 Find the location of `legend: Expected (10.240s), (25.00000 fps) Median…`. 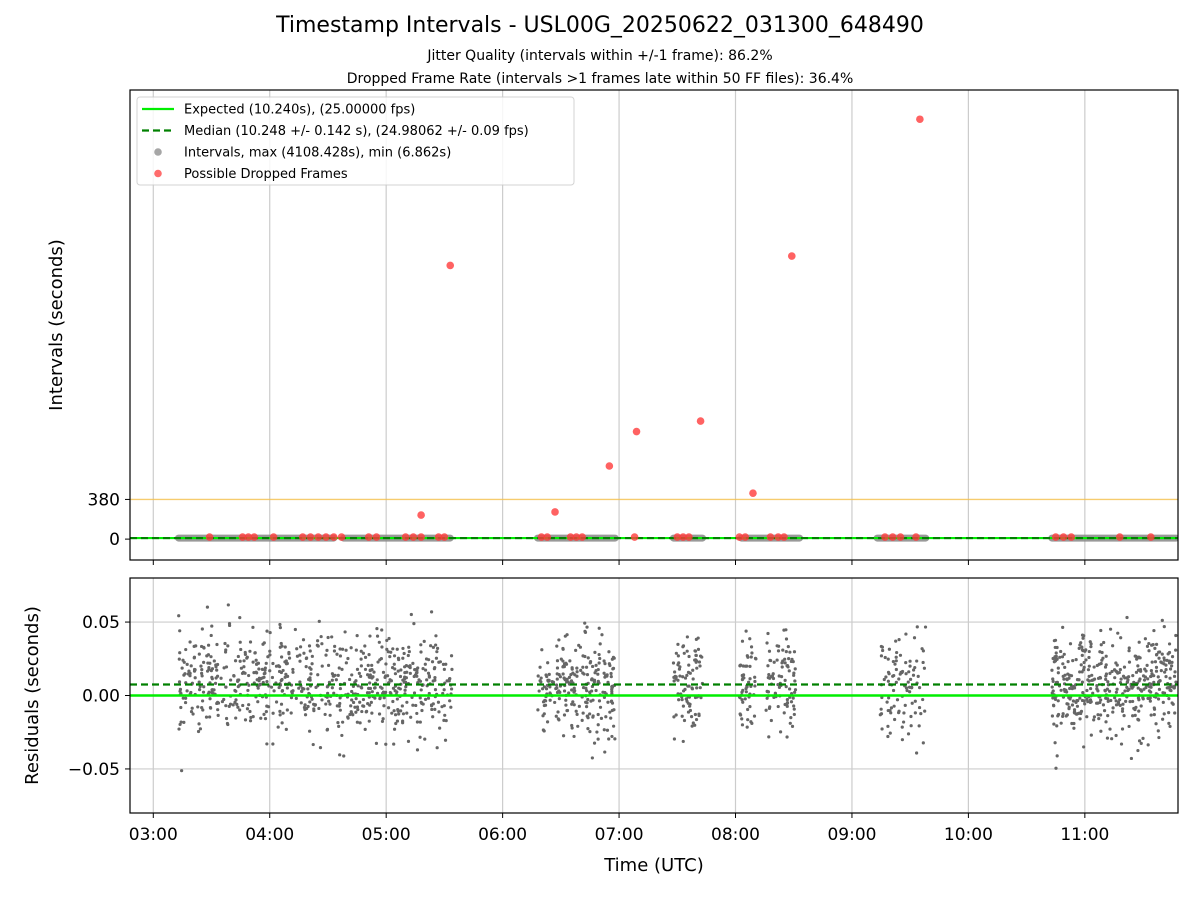

legend: Expected (10.240s), (25.00000 fps) Median… is located at coordinates (355, 141).